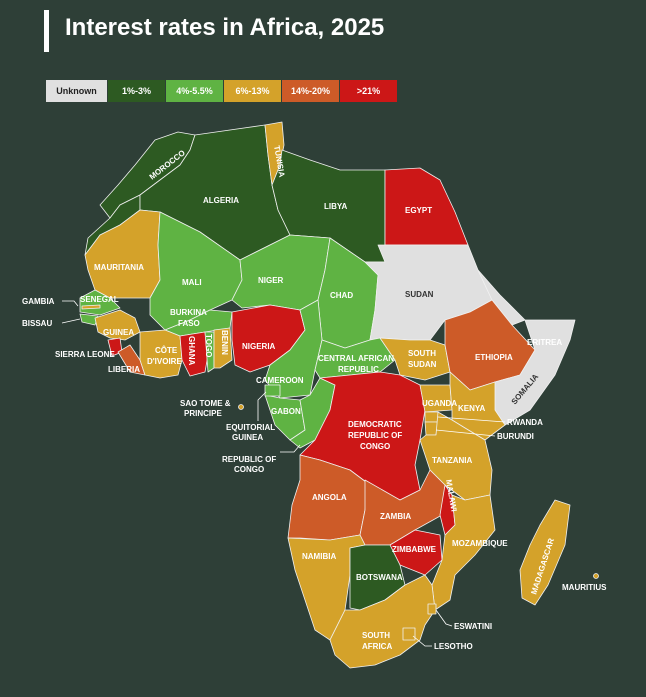  Describe the element at coordinates (191, 351) in the screenshot. I see `label-ghana: GHANA` at that location.